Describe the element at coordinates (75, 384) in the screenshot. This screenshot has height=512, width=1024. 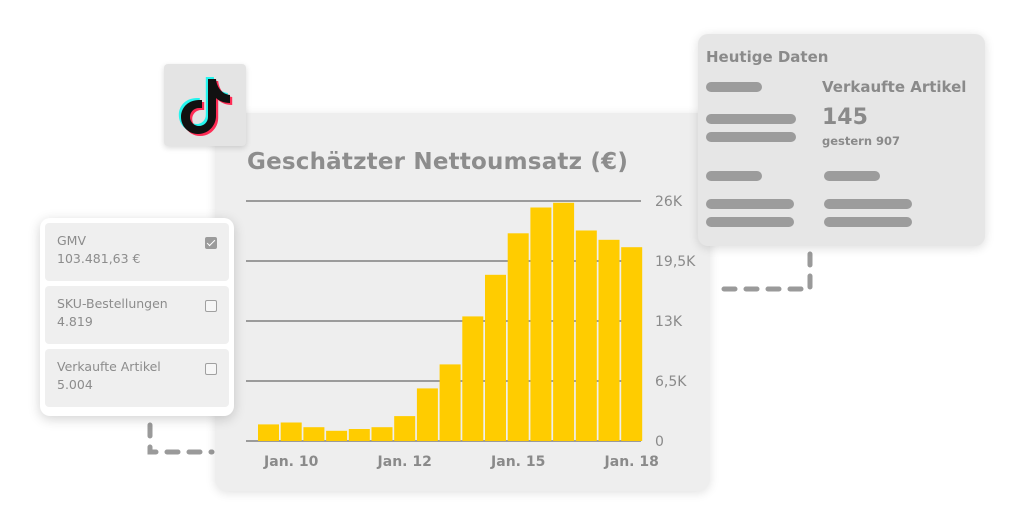
I see `metric-value: 5.004` at that location.